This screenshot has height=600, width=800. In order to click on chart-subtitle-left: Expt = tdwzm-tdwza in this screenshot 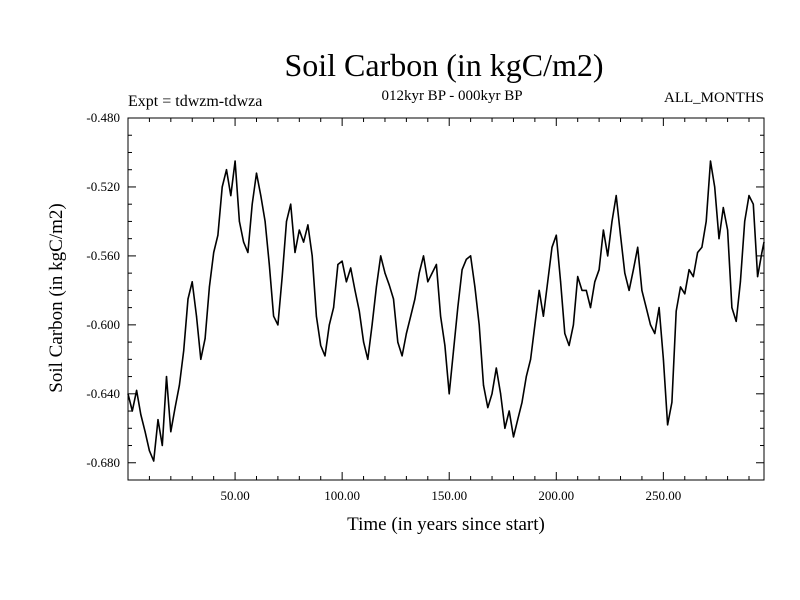, I will do `click(195, 101)`.